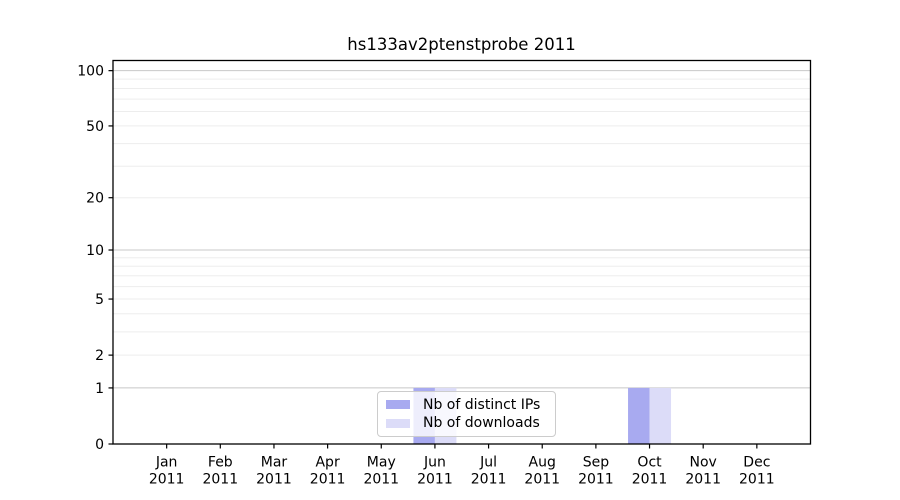  I want to click on y-tick-label: 5, so click(99, 300).